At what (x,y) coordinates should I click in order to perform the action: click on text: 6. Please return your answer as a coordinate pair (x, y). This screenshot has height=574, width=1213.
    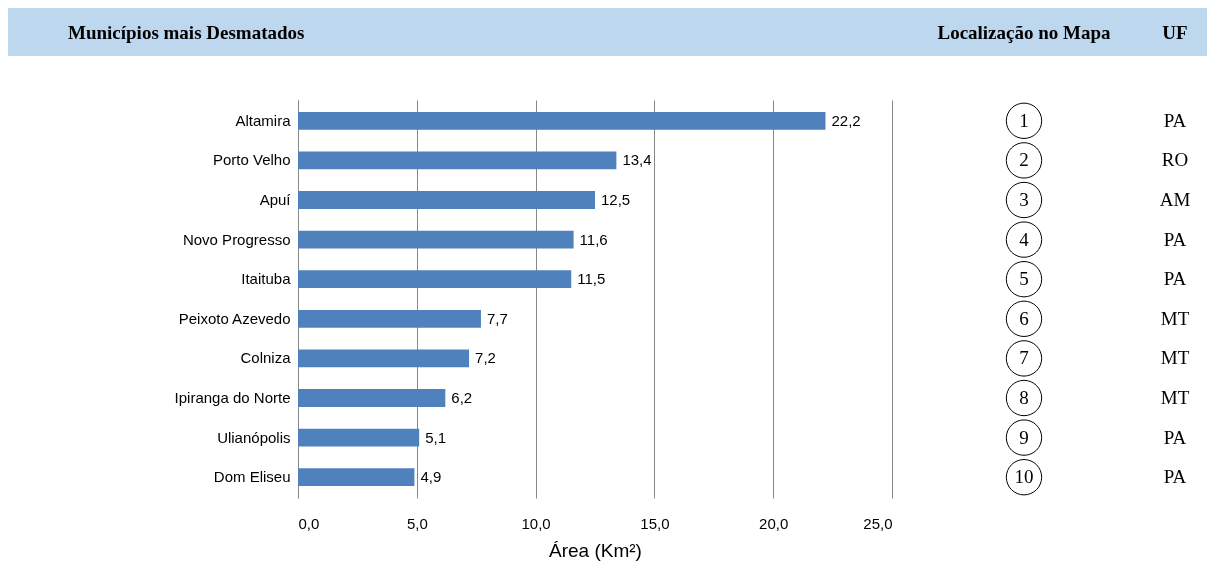
    Looking at the image, I should click on (1024, 318).